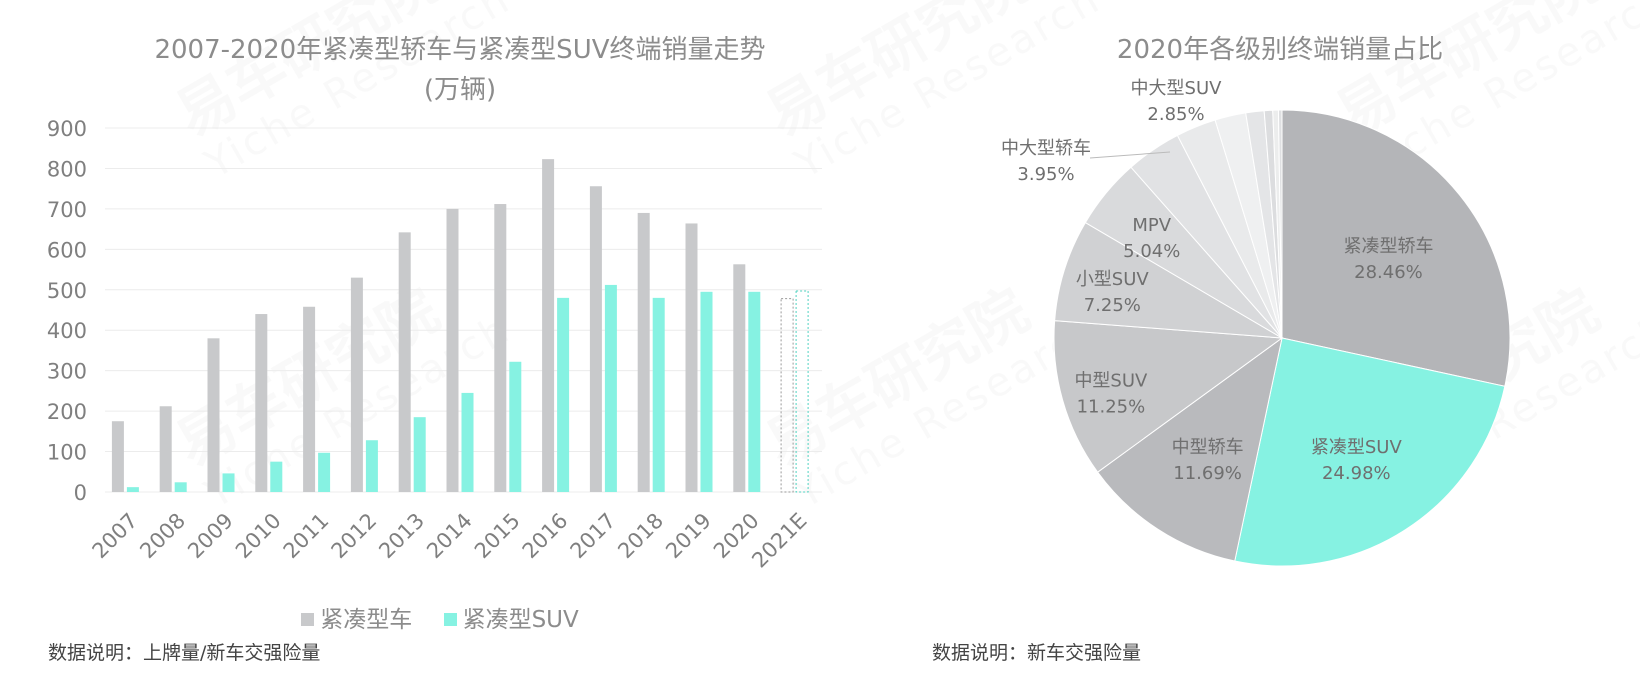 The height and width of the screenshot is (675, 1640). Describe the element at coordinates (1357, 447) in the screenshot. I see `pie-slice-label: 紧凑型SUV` at that location.